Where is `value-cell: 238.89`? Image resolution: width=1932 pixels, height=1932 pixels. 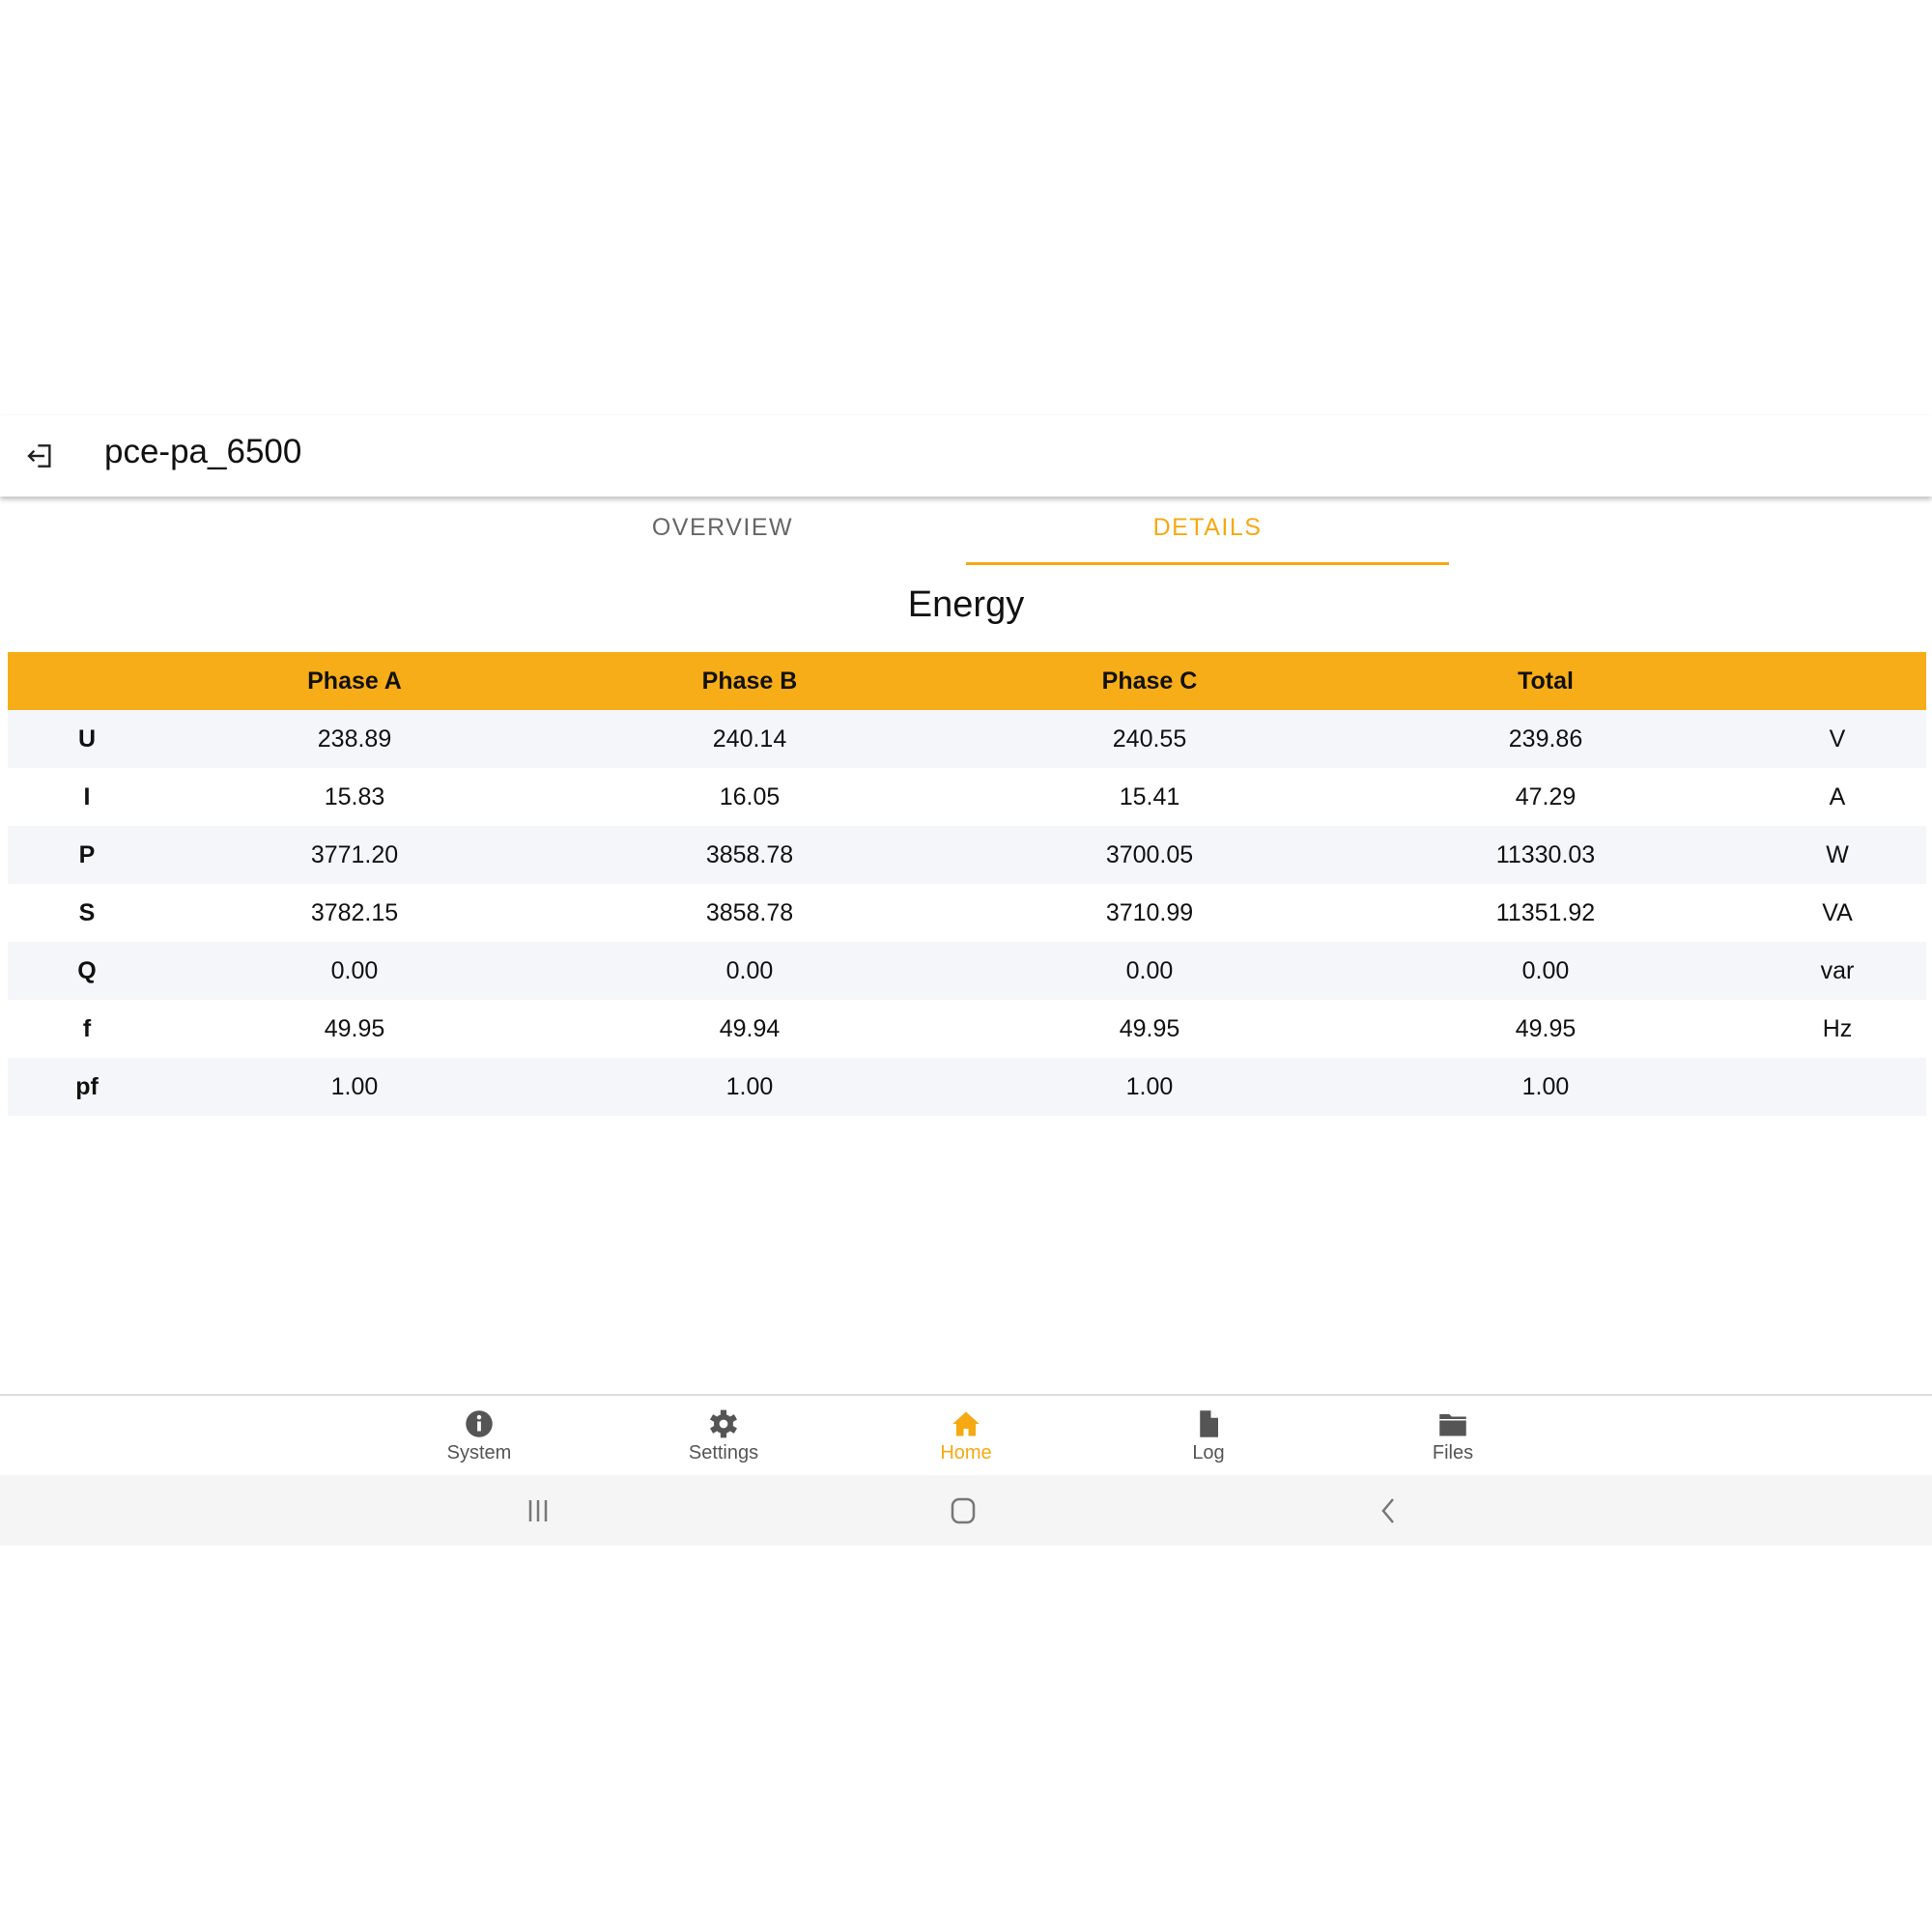
value-cell: 238.89 is located at coordinates (354, 739).